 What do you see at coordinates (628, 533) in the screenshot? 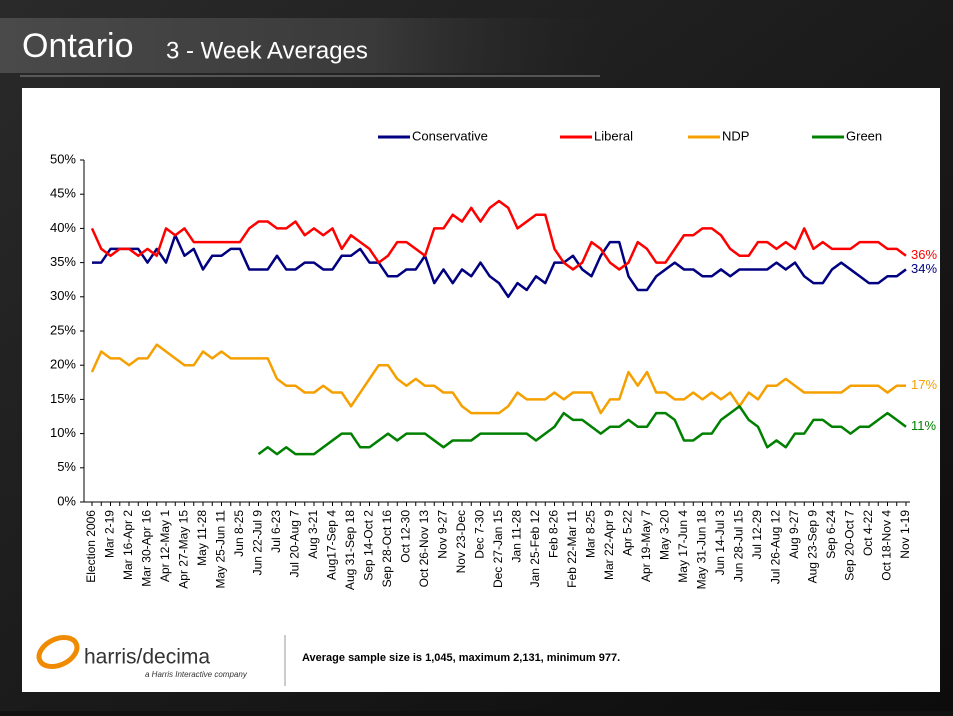
I see `x-tick-label: Apr 5-22` at bounding box center [628, 533].